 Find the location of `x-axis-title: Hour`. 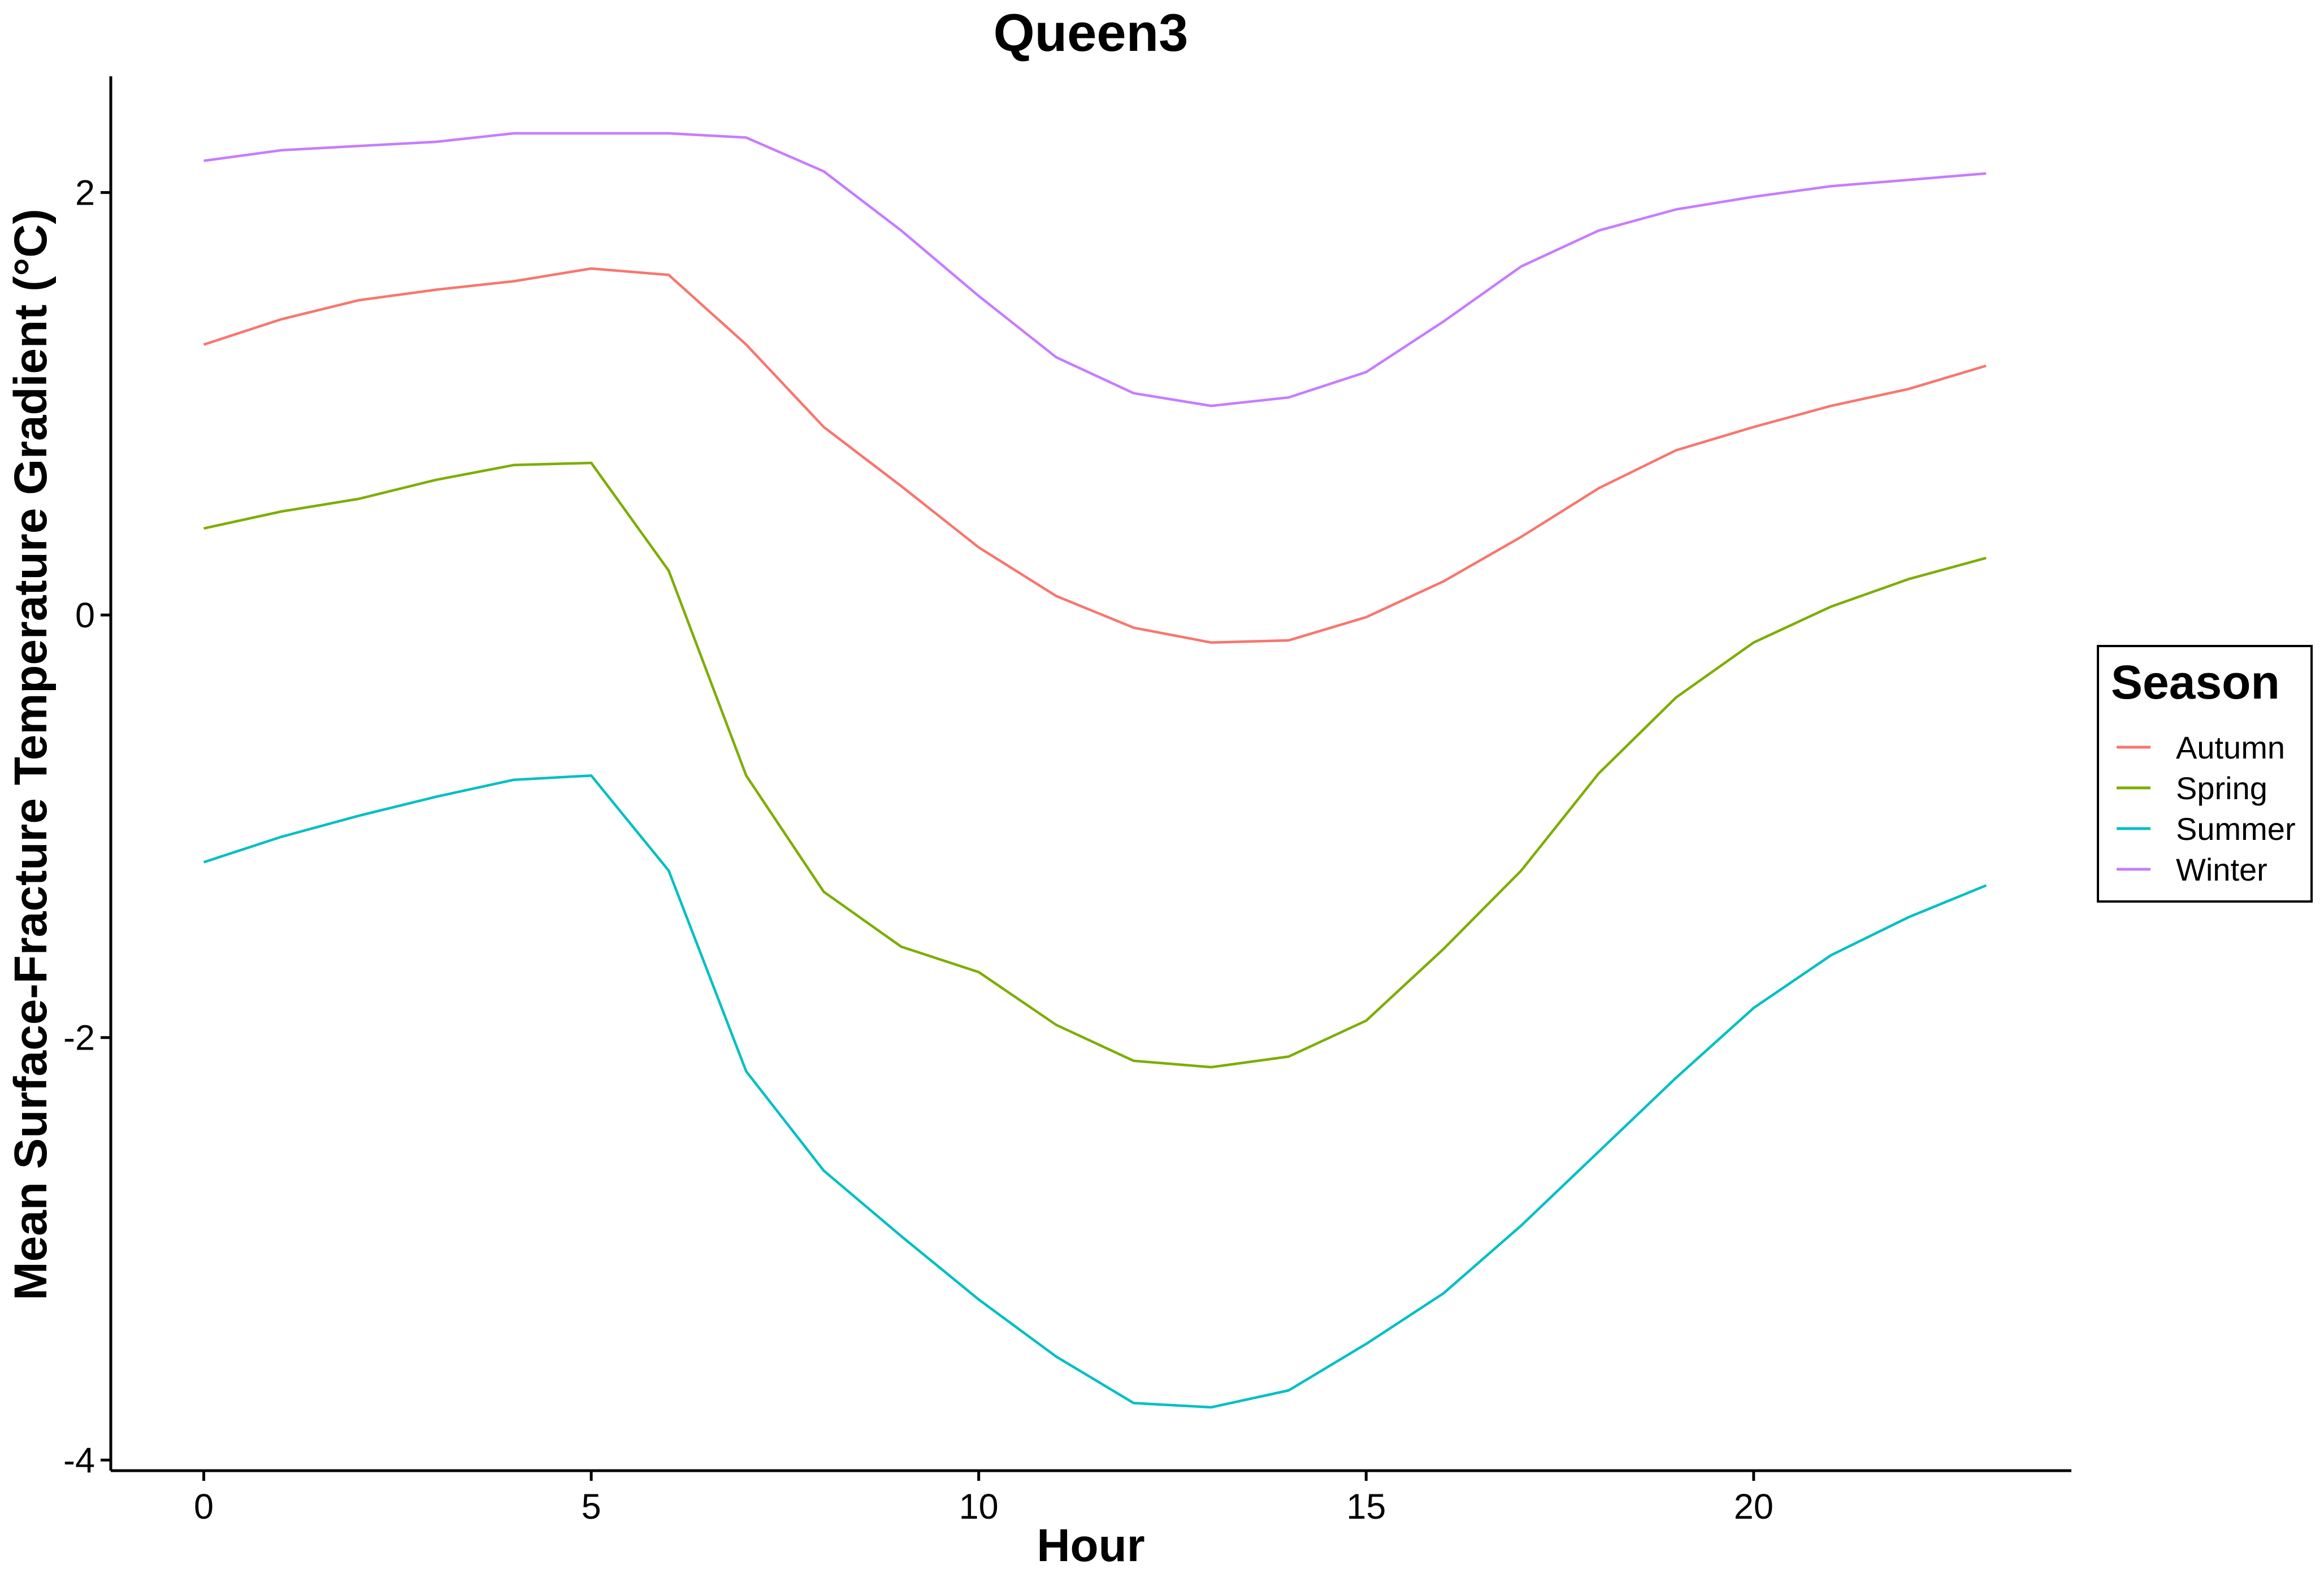

x-axis-title: Hour is located at coordinates (1090, 1545).